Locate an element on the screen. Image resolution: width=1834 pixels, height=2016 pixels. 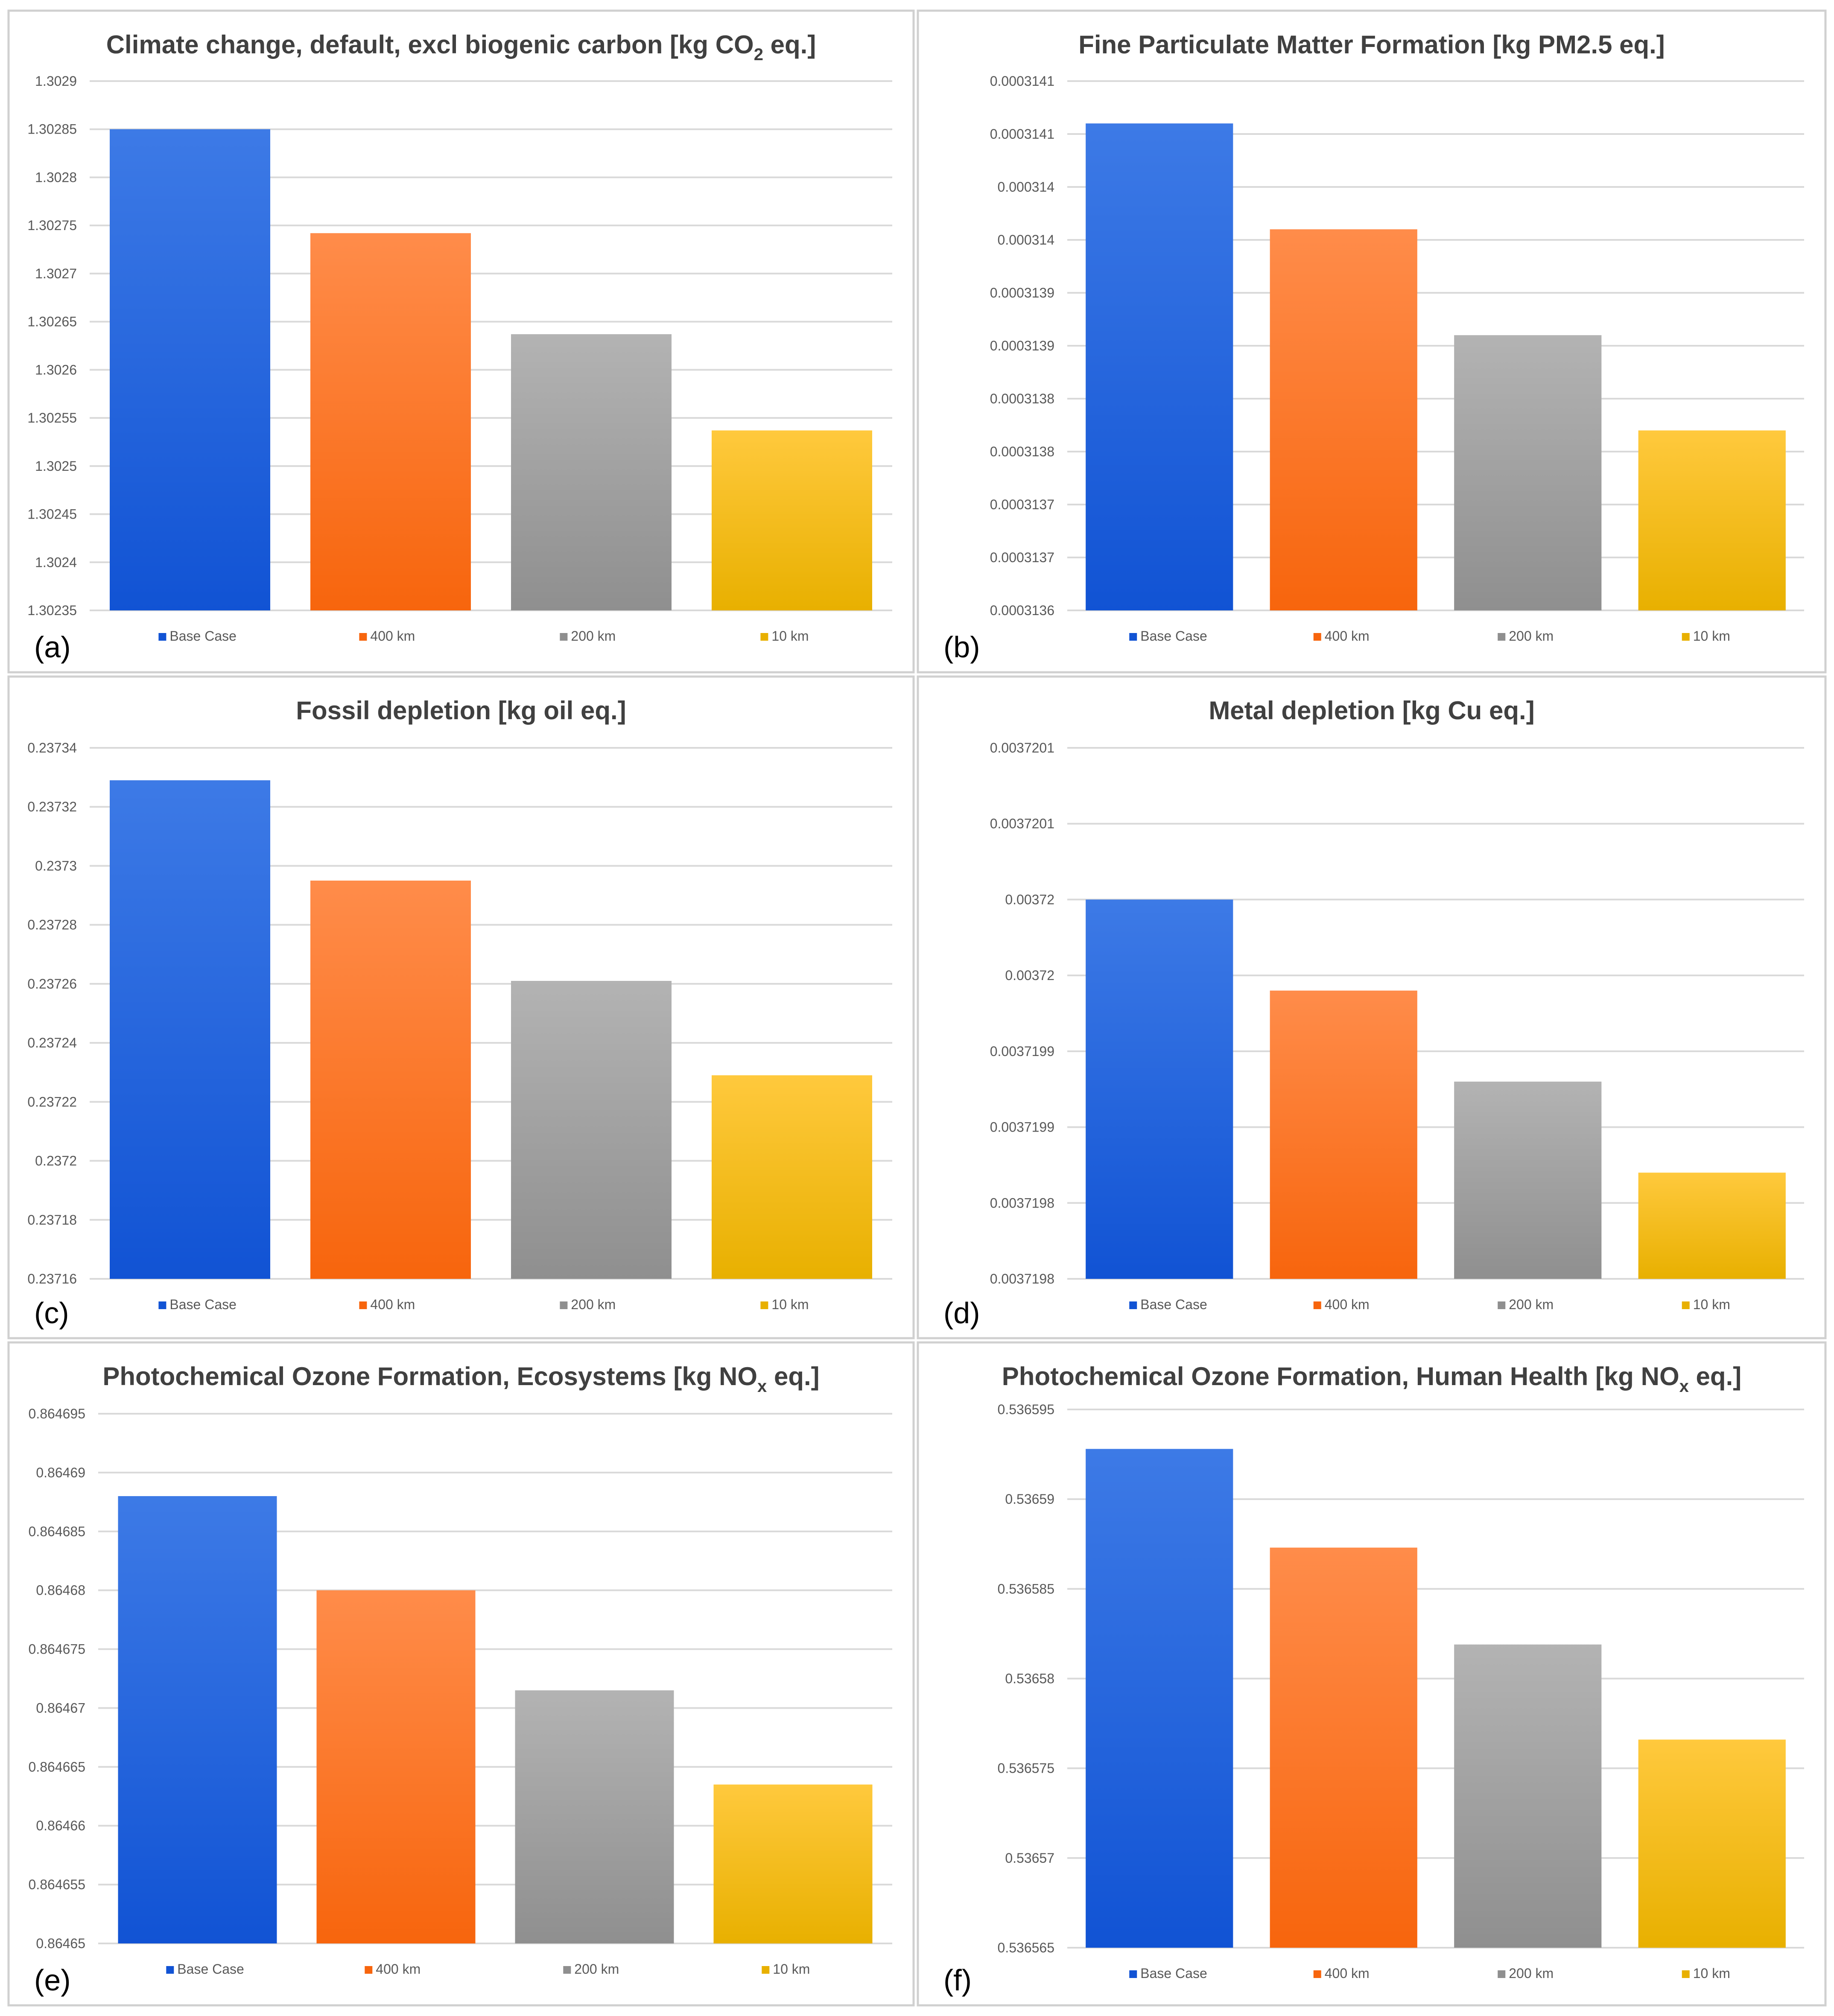
y-tick-label: 0.86466 is located at coordinates (60, 1825).